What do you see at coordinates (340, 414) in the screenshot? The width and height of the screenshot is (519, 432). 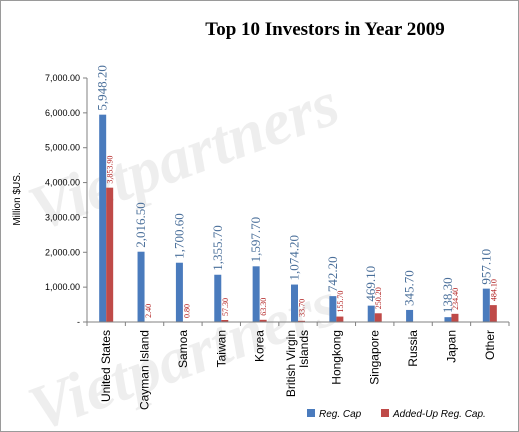 I see `legend-label-reg-cap: Reg. Cap` at bounding box center [340, 414].